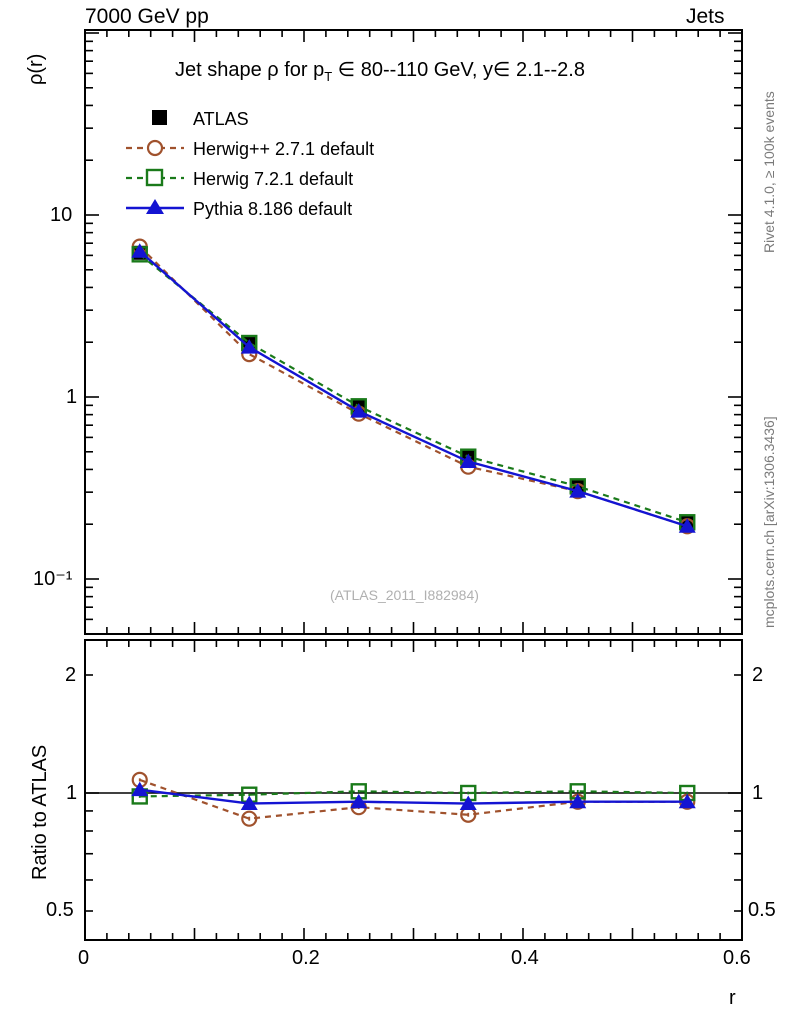 This screenshot has width=786, height=1024. I want to click on y-tick-ratio-left-2: 2, so click(71, 675).